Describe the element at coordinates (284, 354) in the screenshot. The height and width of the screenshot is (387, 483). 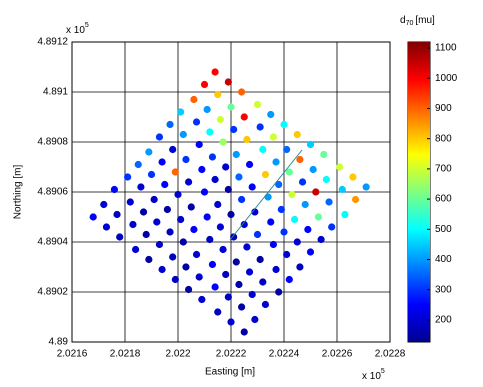
I see `x-tick-label: 2.0224` at that location.